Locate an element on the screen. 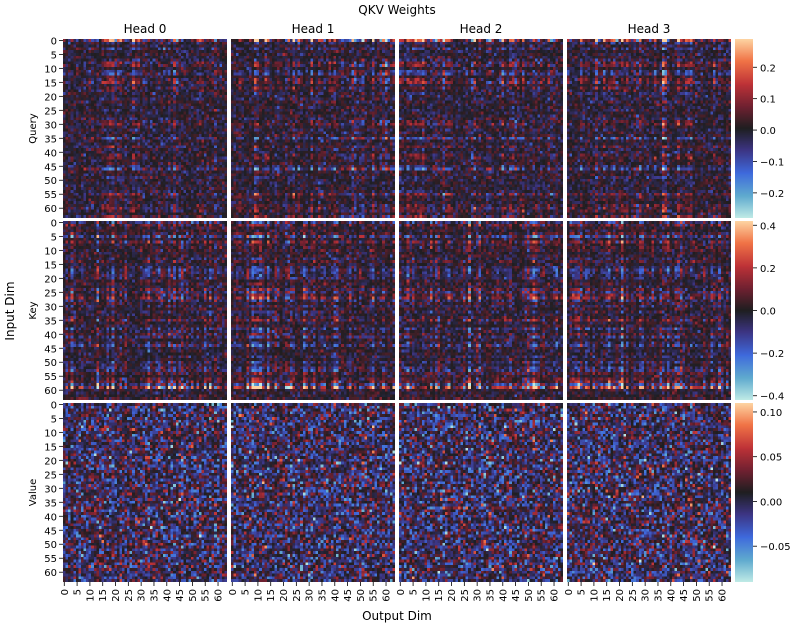  colorbar-tick-label: 0.2 is located at coordinates (768, 269).